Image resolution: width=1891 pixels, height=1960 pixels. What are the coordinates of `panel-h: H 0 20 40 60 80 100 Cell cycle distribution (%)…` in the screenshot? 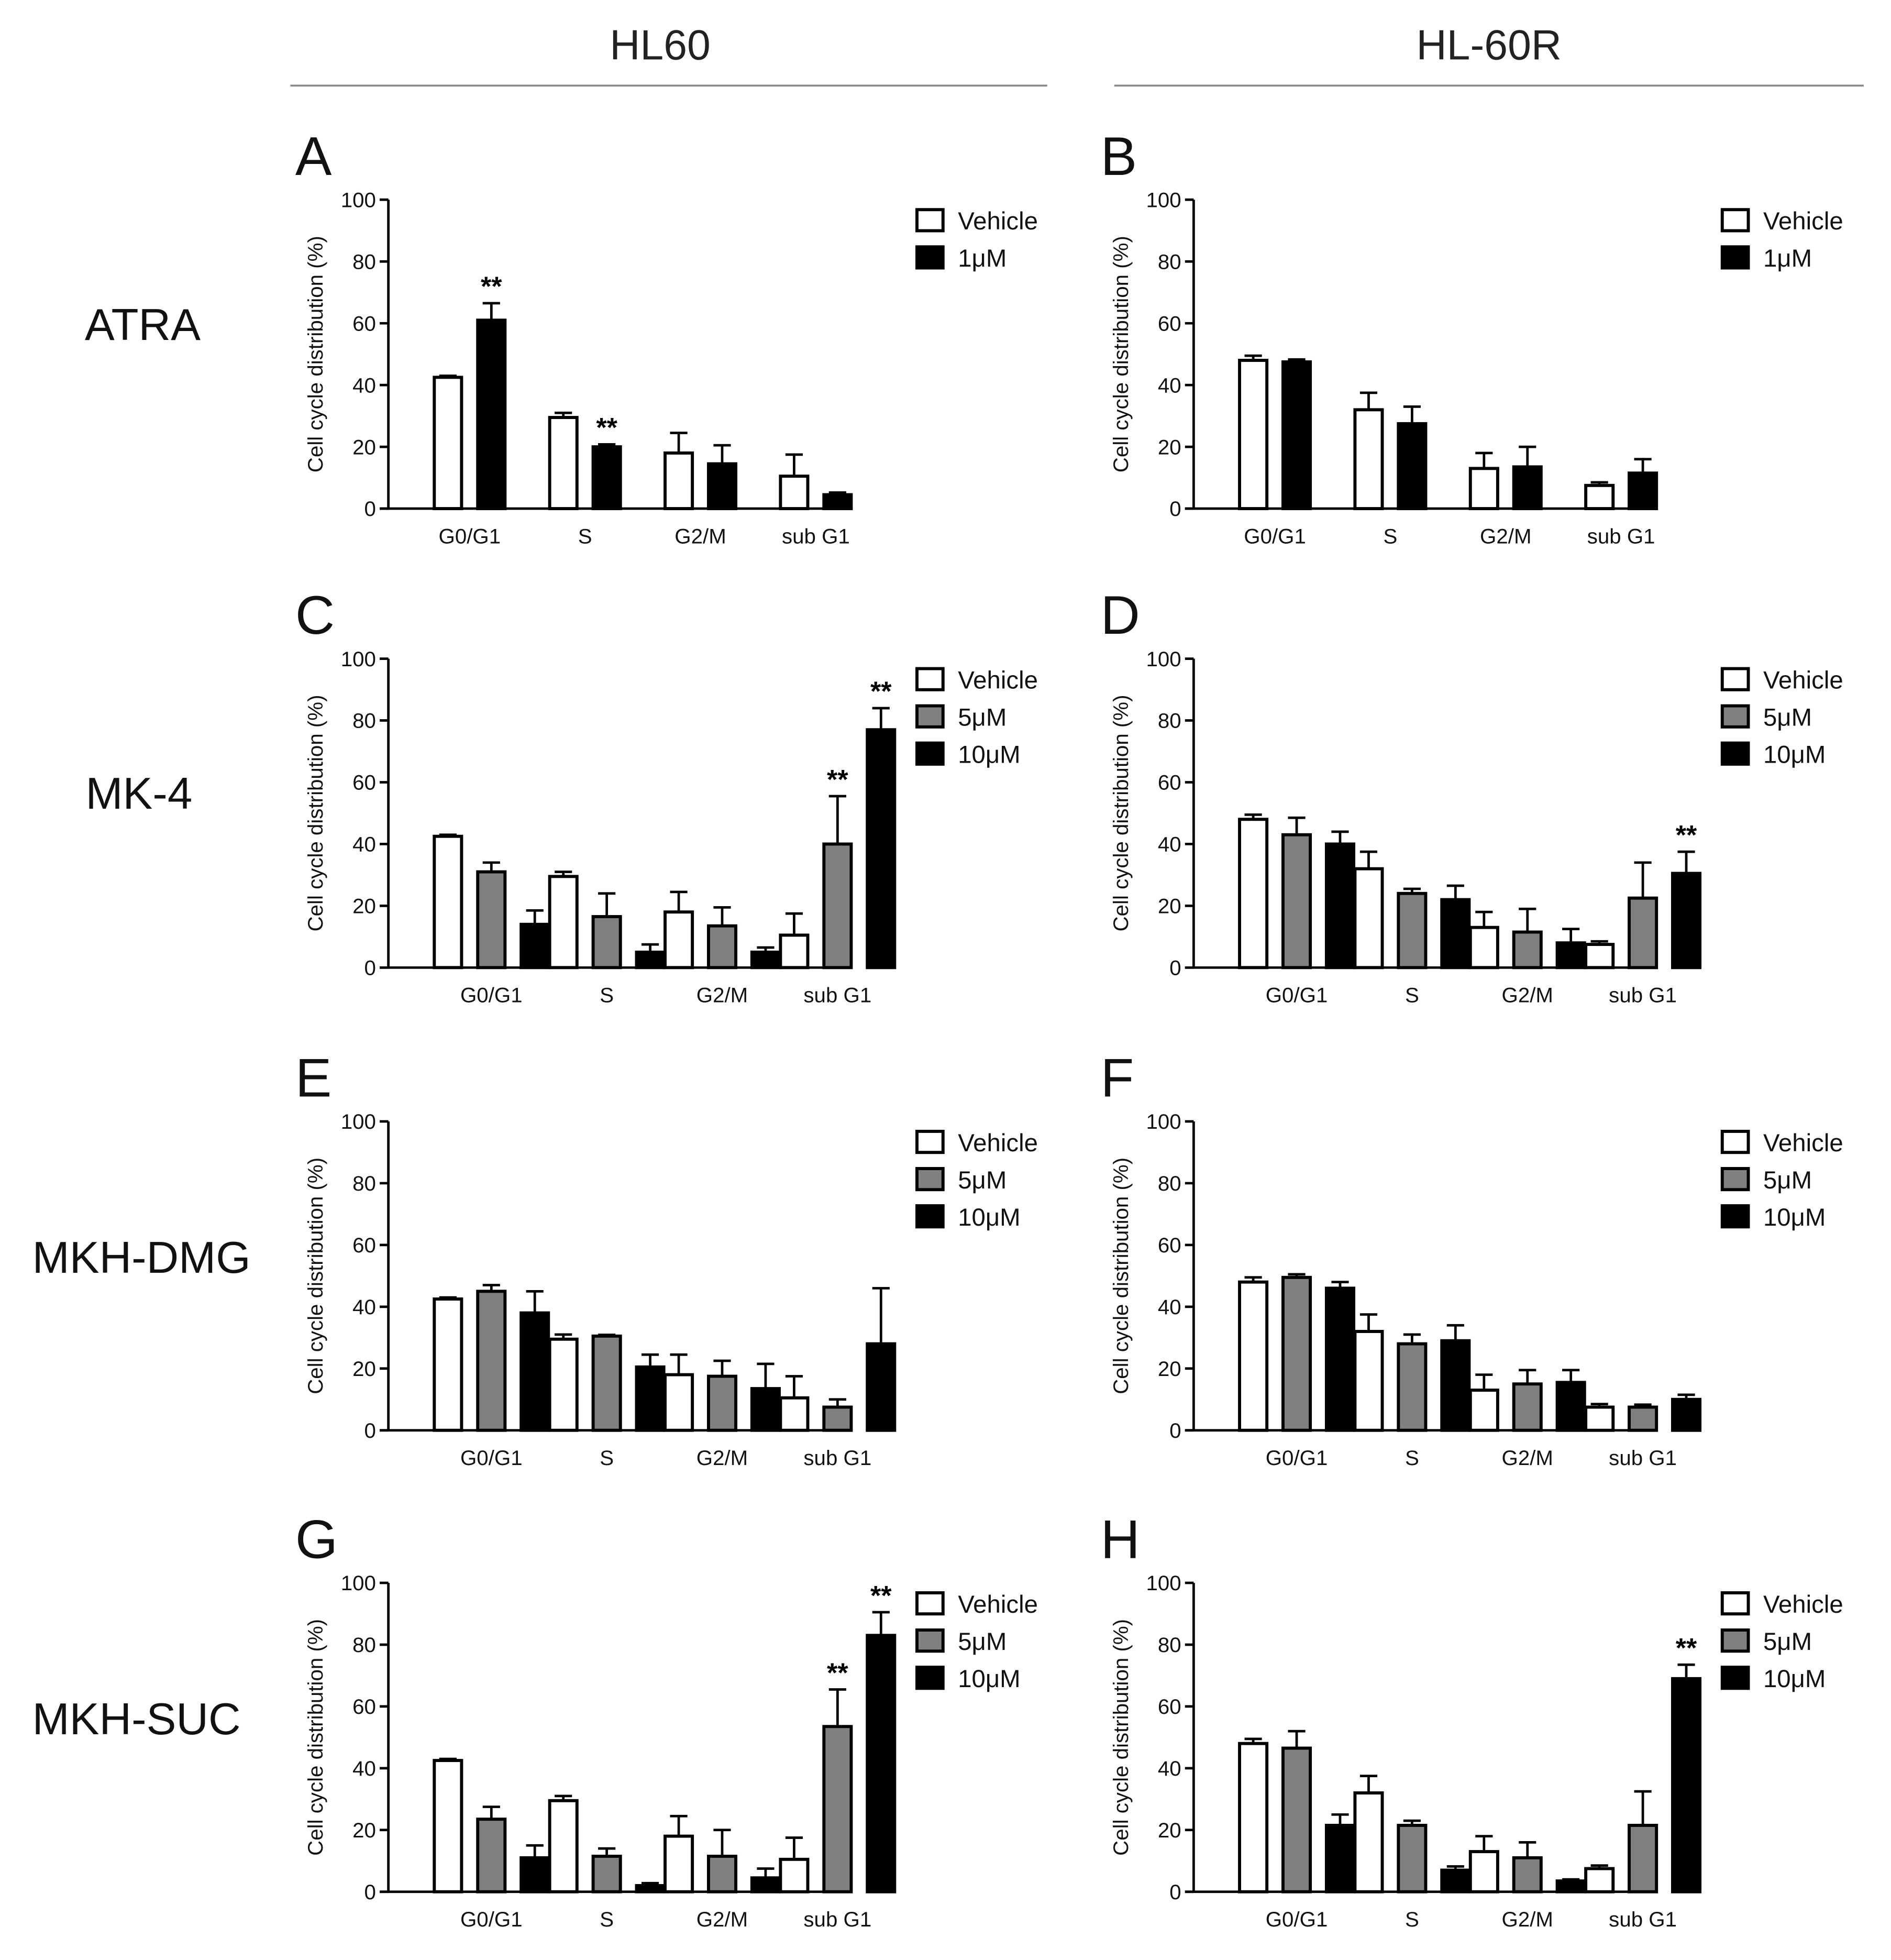 It's located at (1472, 1720).